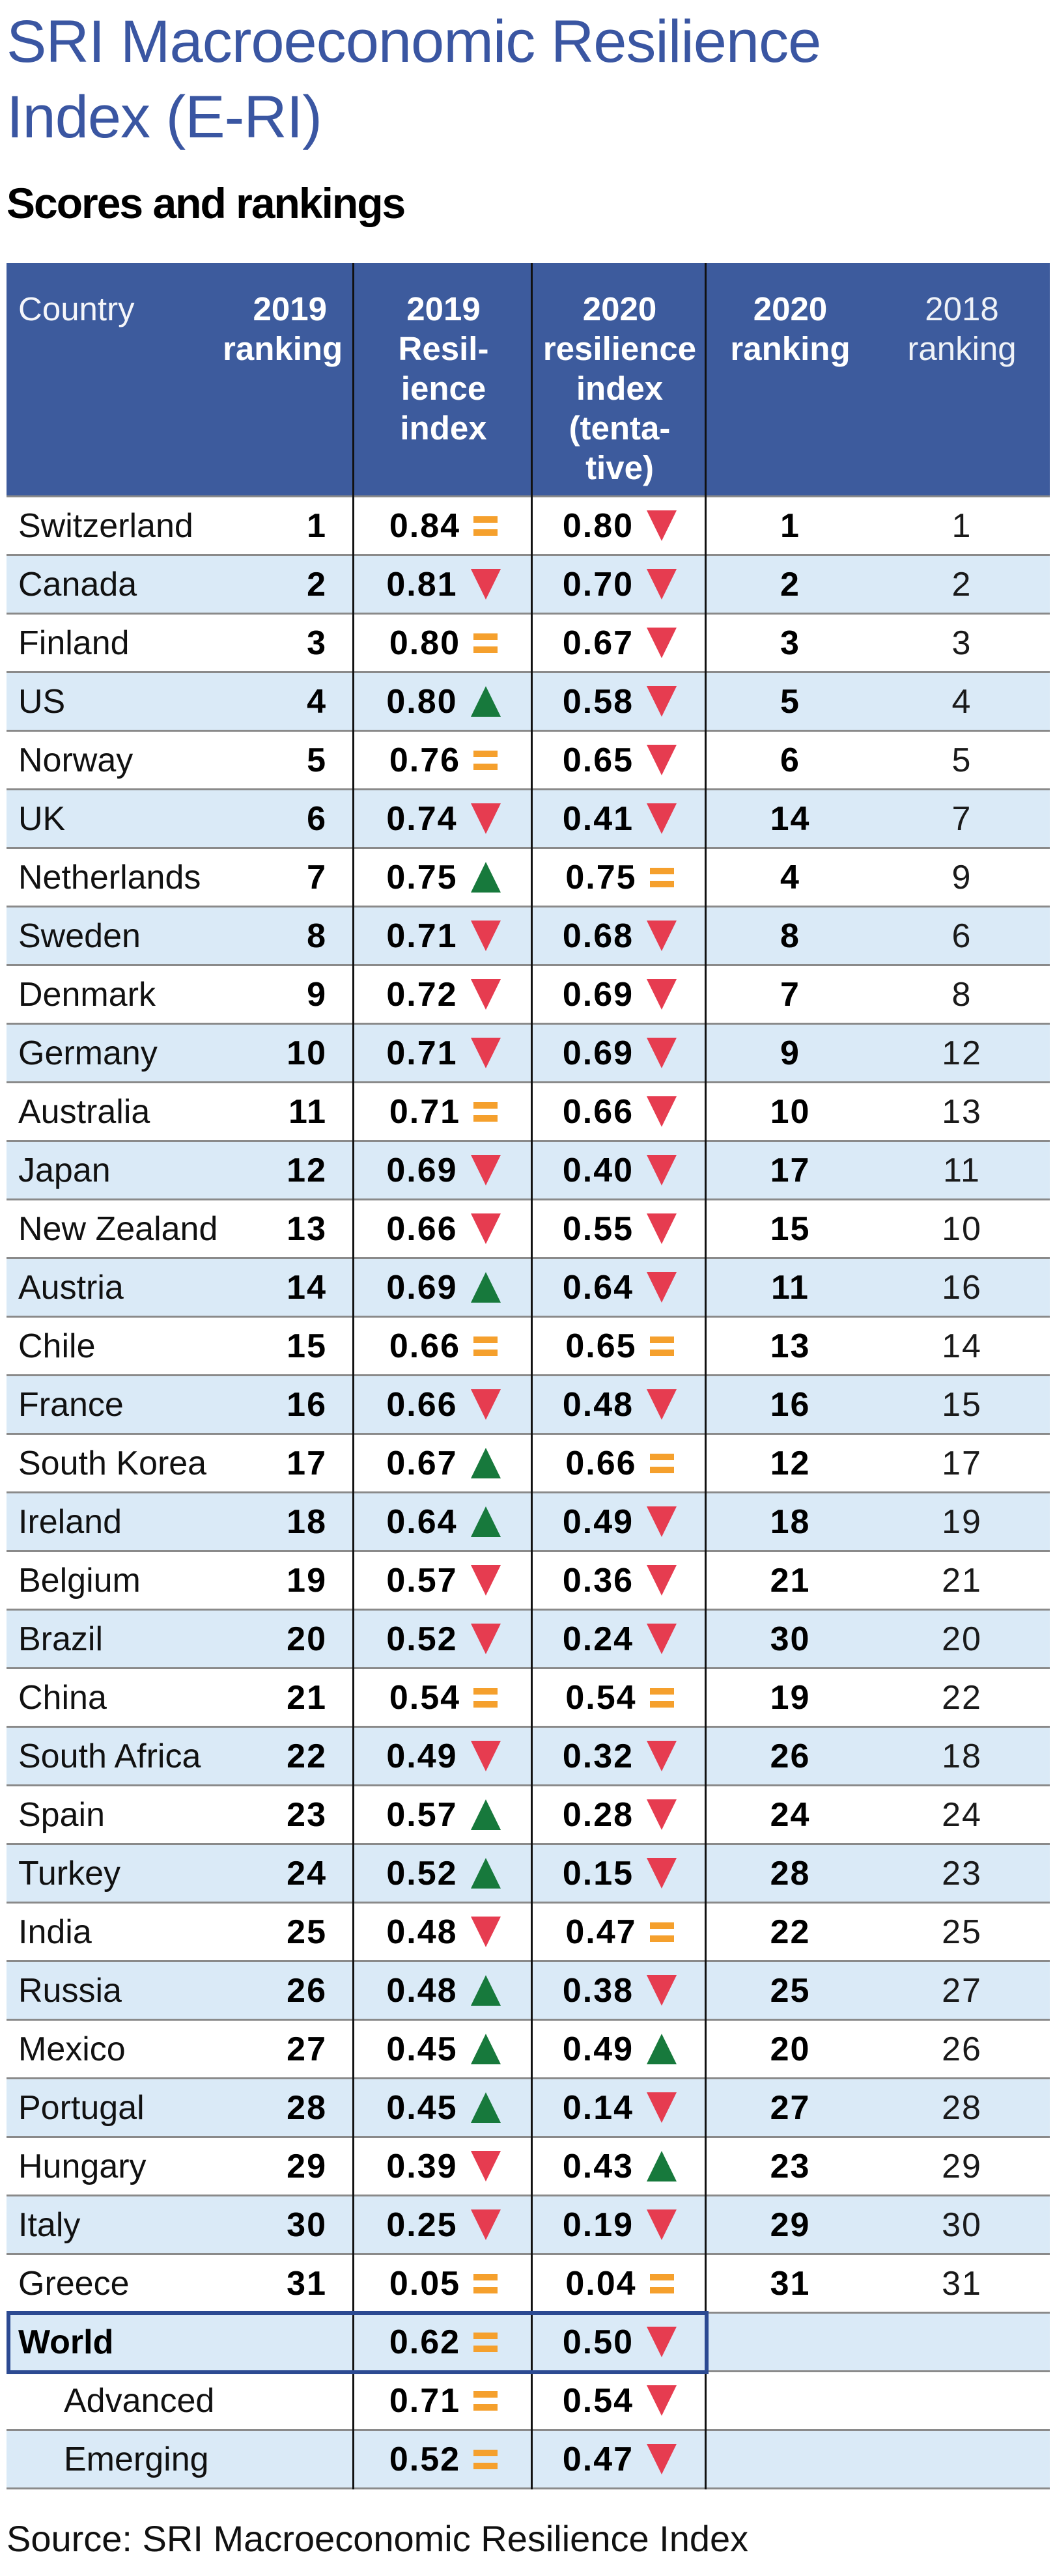  I want to click on index-2019-value: 0.57, so click(422, 1580).